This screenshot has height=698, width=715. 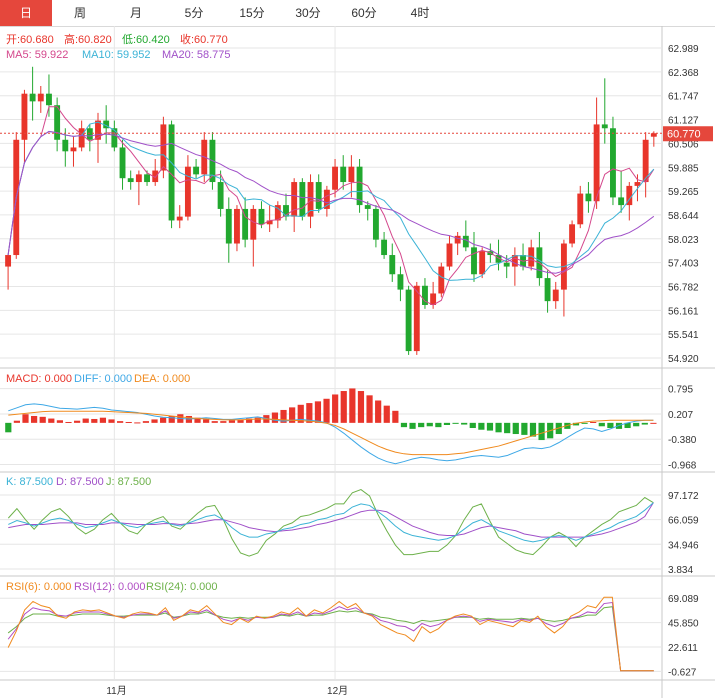 I want to click on tab-day: 日, so click(x=26, y=13).